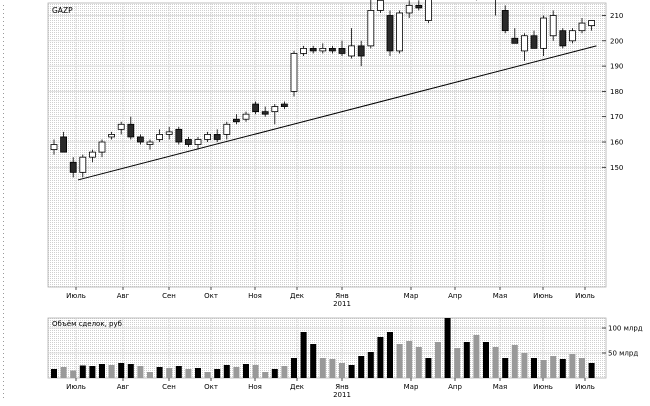 This screenshot has width=650, height=406. Describe the element at coordinates (323, 348) in the screenshot. I see `volume-bar-series` at that location.